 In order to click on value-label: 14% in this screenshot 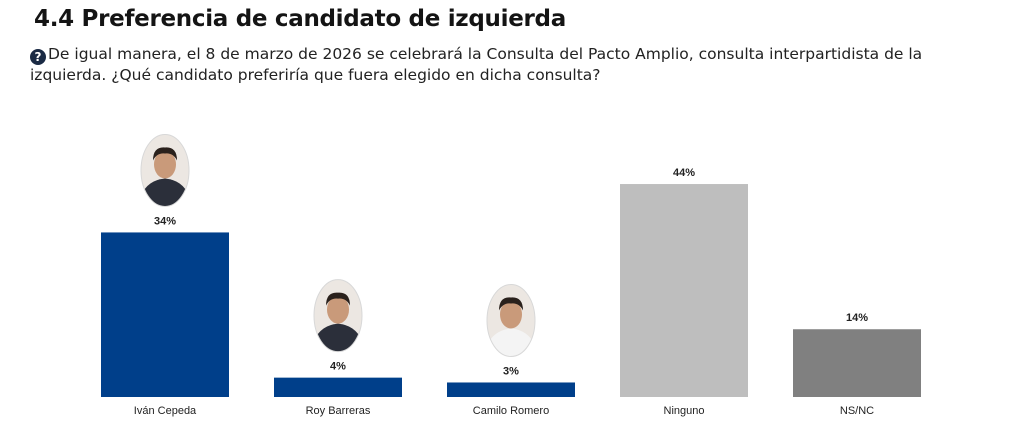, I will do `click(857, 318)`.